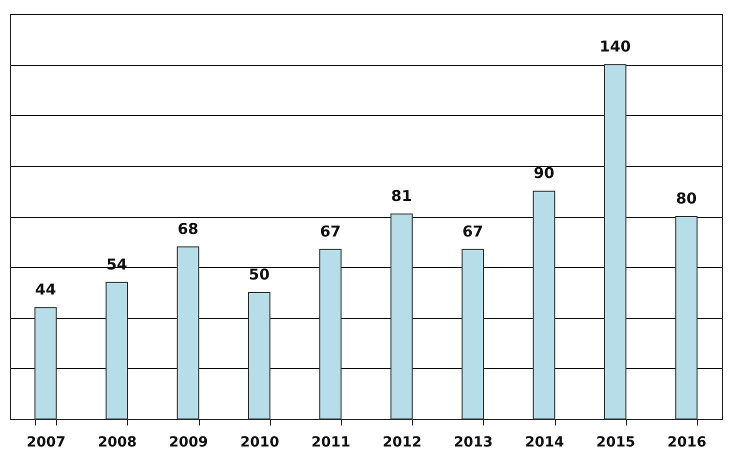 The height and width of the screenshot is (470, 732). I want to click on x-tick-label: 2009, so click(188, 442).